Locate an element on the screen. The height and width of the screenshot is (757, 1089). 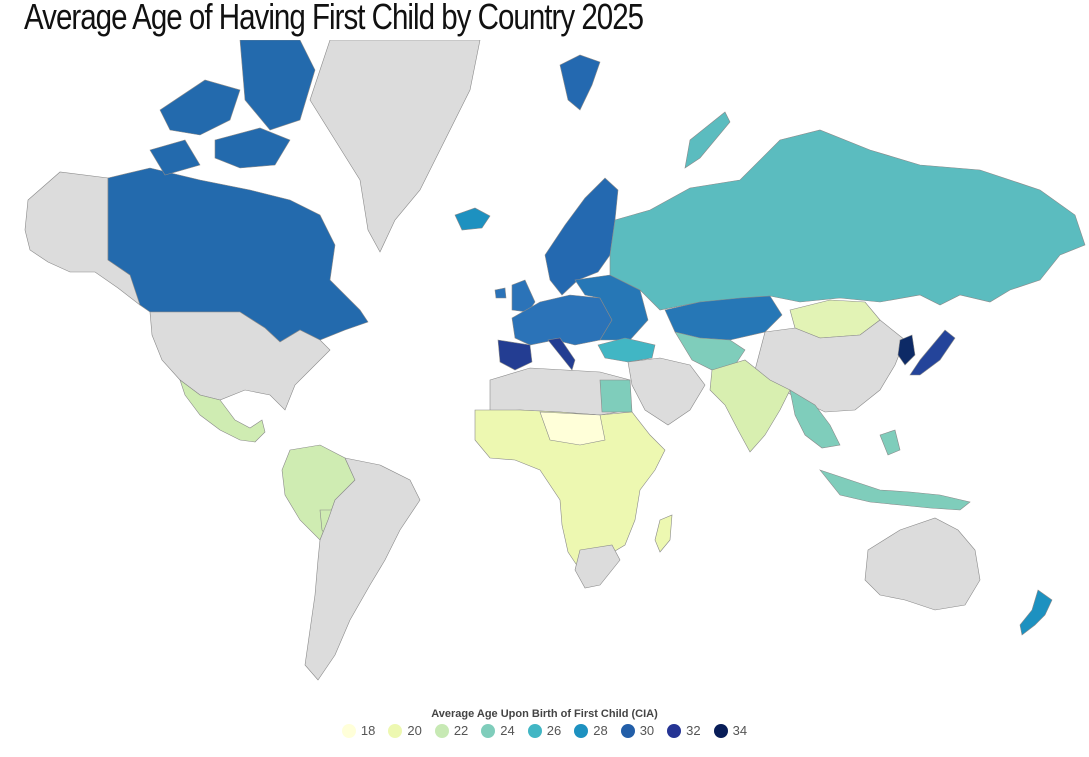
legend-item-32: 32 is located at coordinates (684, 730).